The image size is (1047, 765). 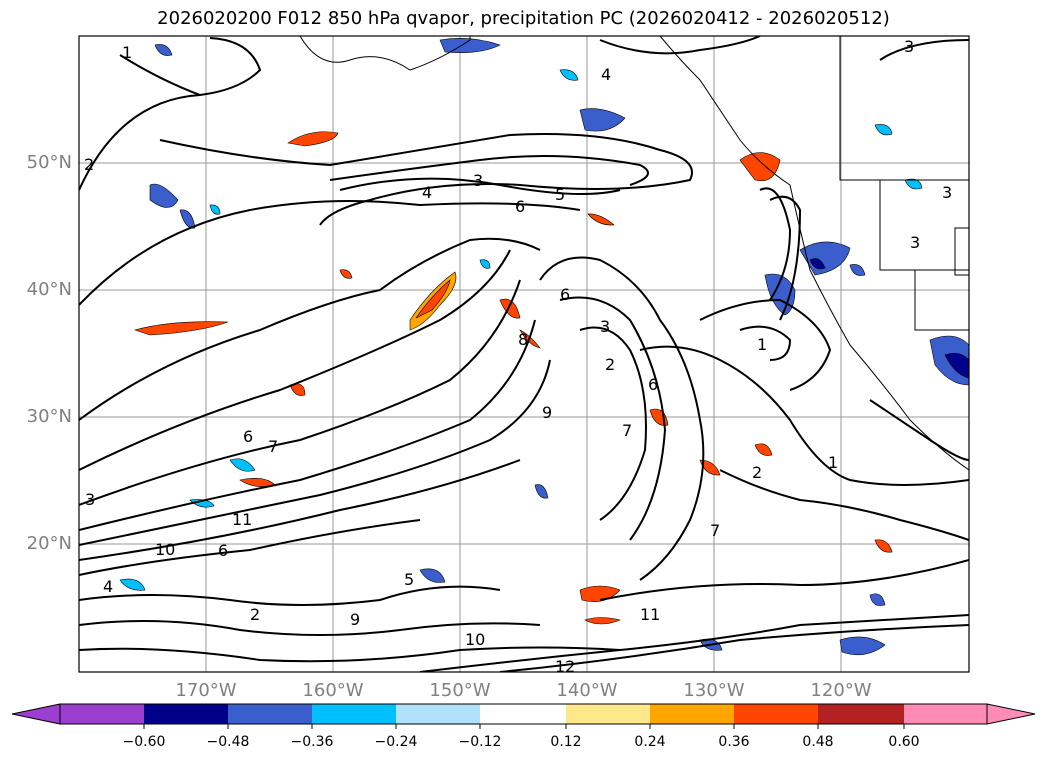 What do you see at coordinates (228, 742) in the screenshot?
I see `colorbar-tick-label: −0.48` at bounding box center [228, 742].